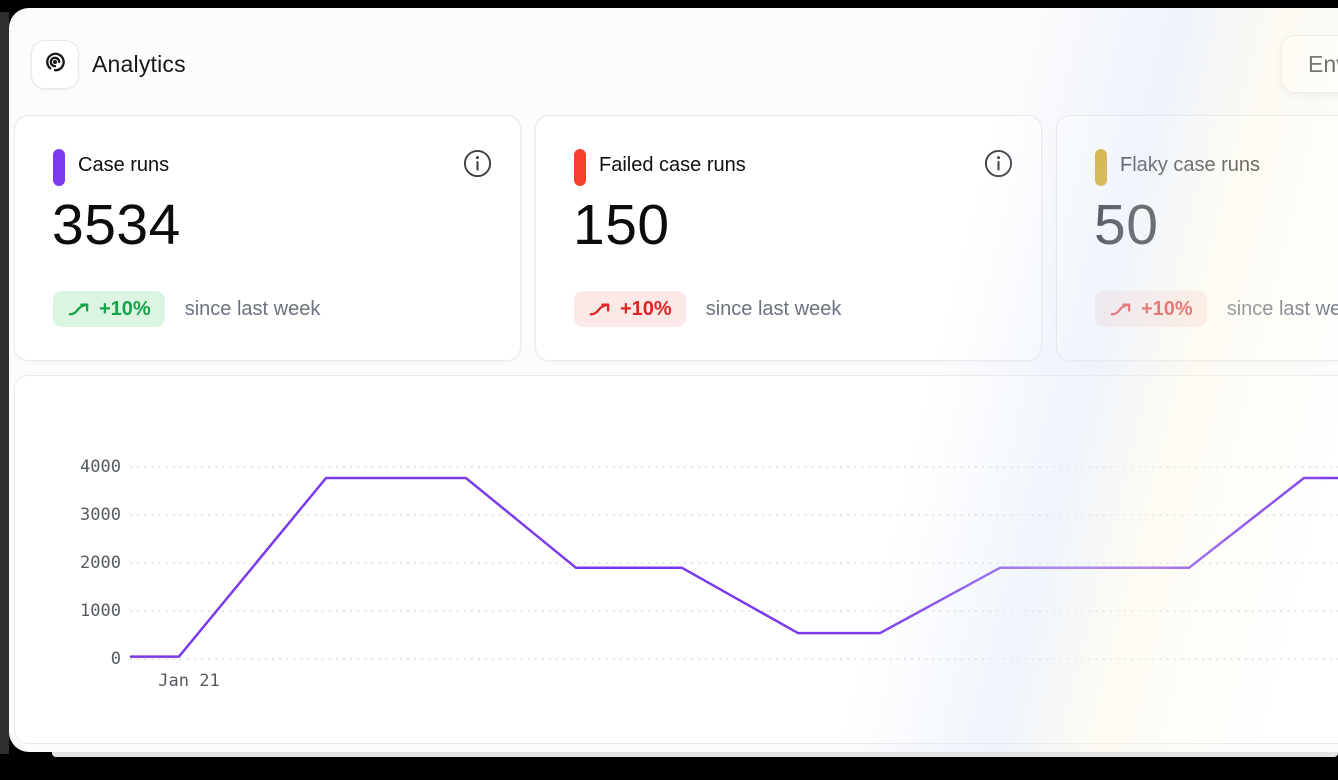 This screenshot has height=780, width=1338. I want to click on currents-spiral-icon, so click(55, 64).